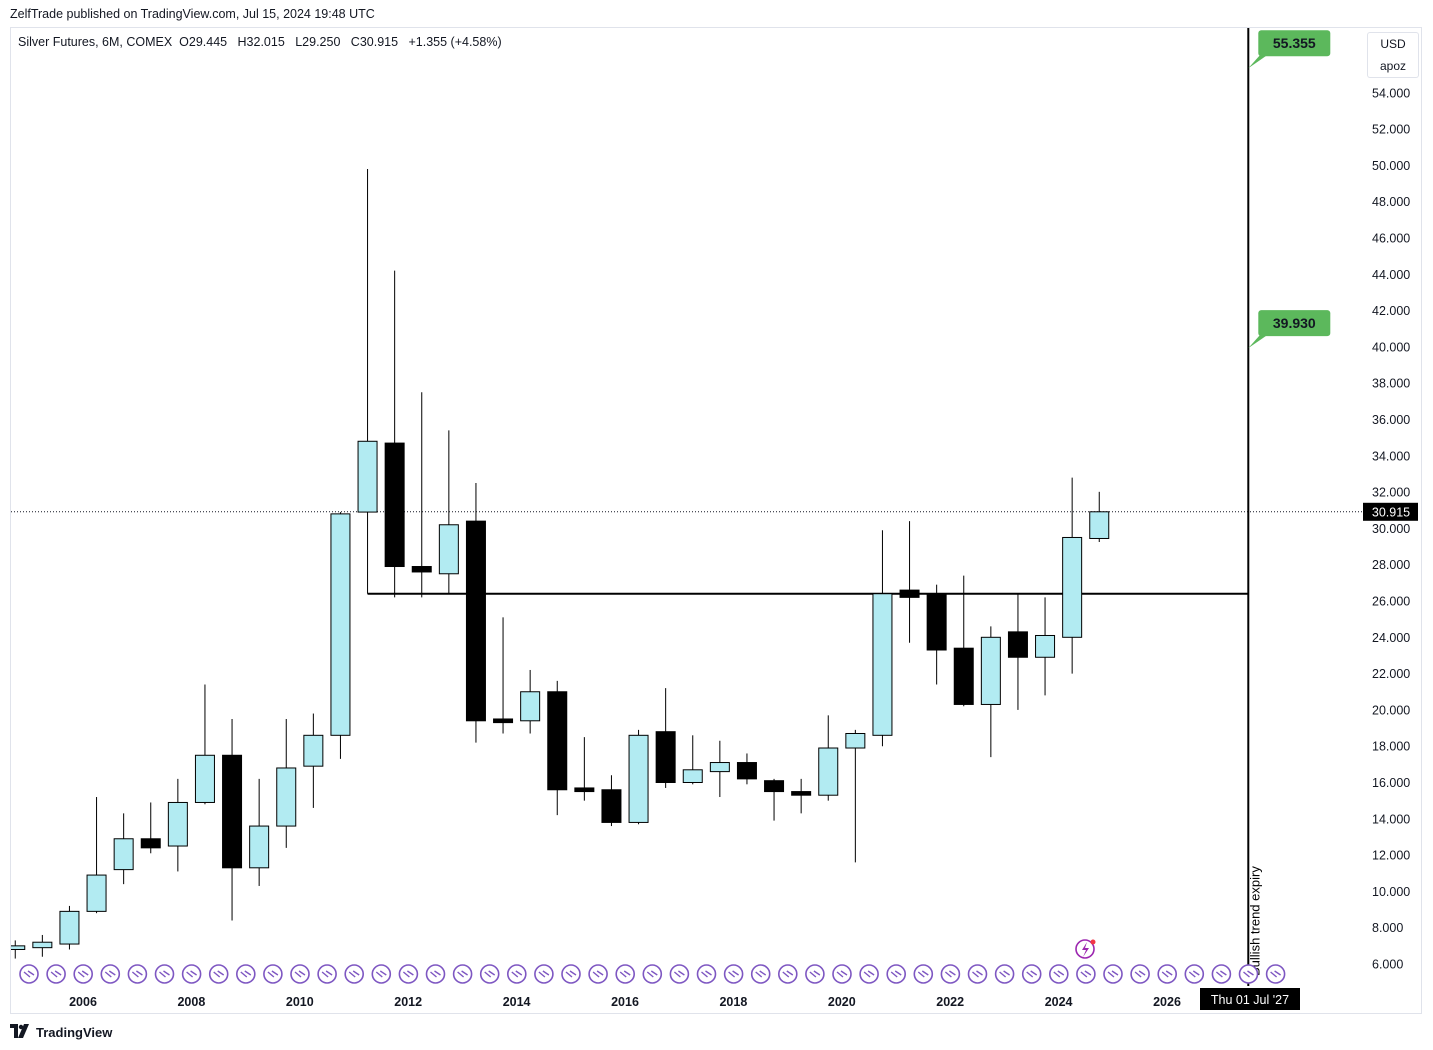 The width and height of the screenshot is (1433, 1050). I want to click on y-tick-label: 26.000, so click(1391, 602).